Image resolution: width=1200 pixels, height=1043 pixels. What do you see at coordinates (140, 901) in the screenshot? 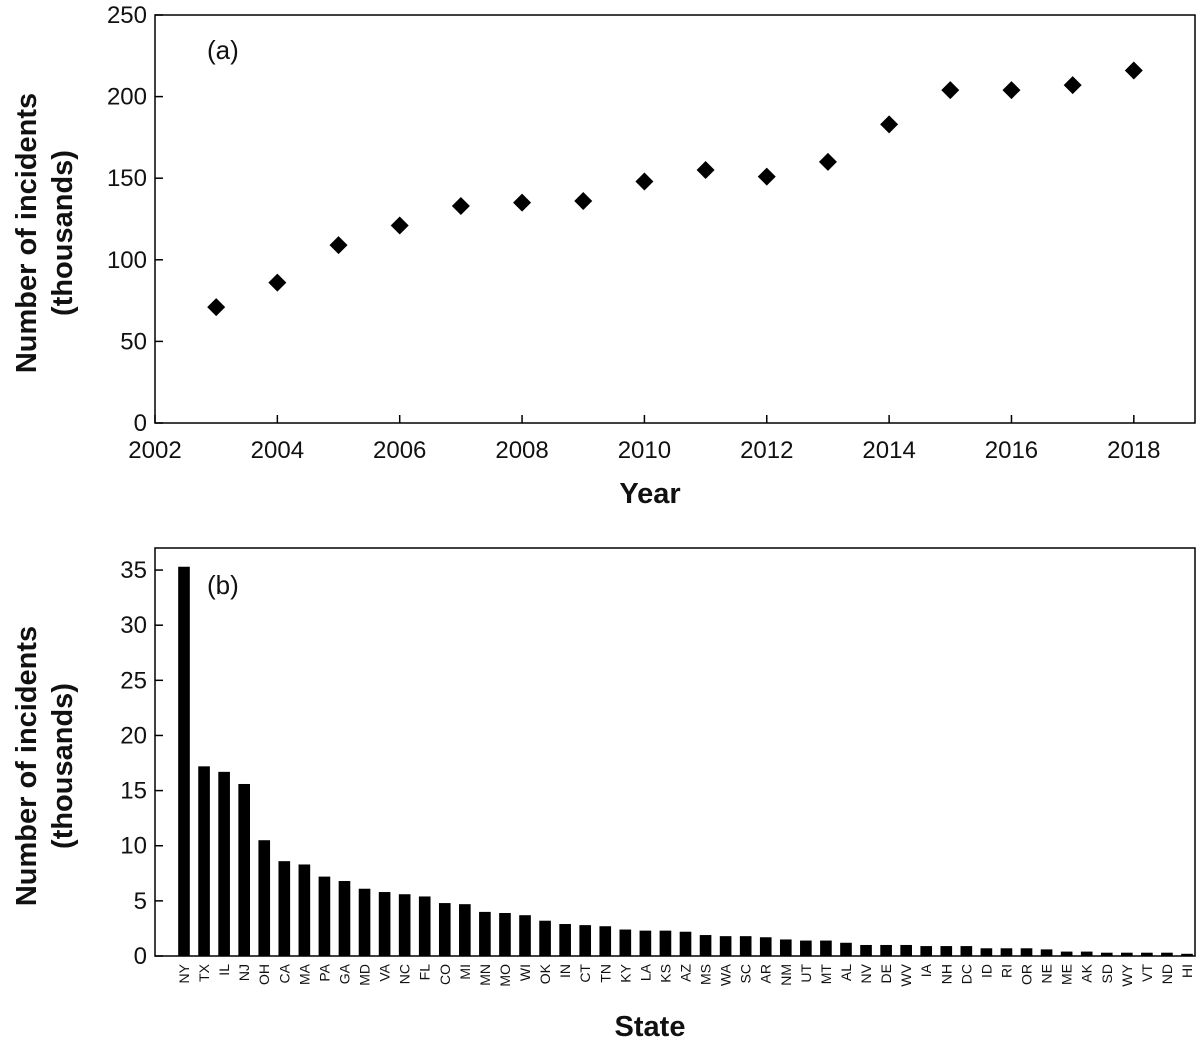
I see `b-y-tick-label: 5` at bounding box center [140, 901].